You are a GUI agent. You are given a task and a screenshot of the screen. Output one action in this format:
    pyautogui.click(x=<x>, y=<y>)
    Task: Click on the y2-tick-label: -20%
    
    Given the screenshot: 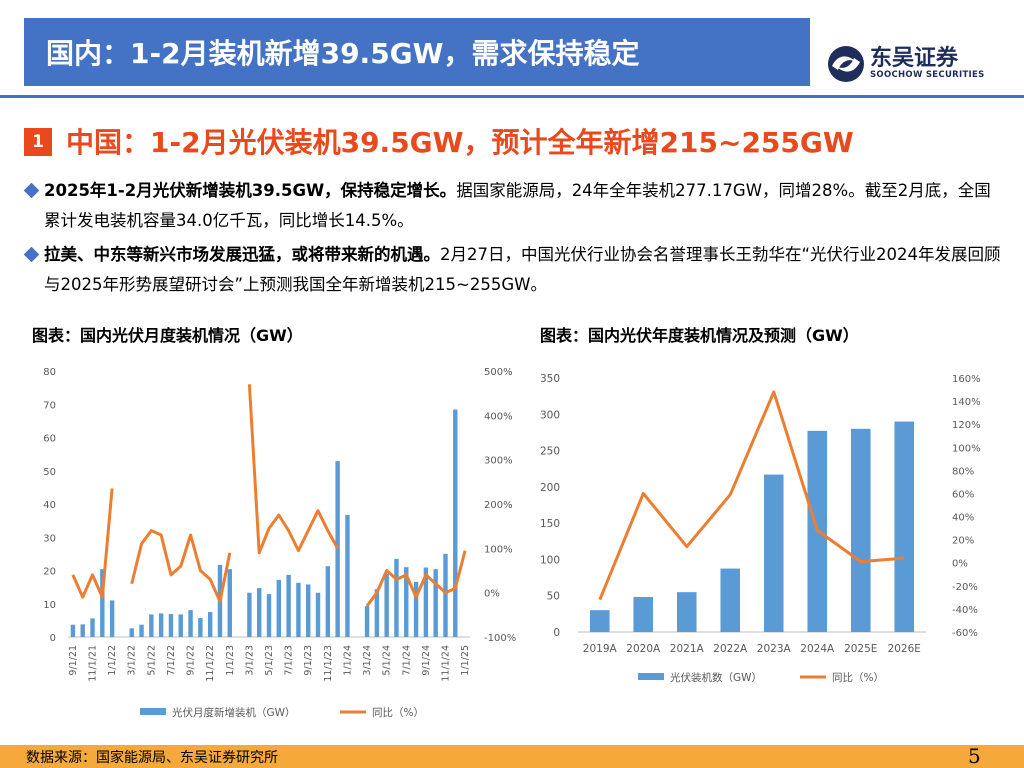 What is the action you would take?
    pyautogui.click(x=965, y=587)
    